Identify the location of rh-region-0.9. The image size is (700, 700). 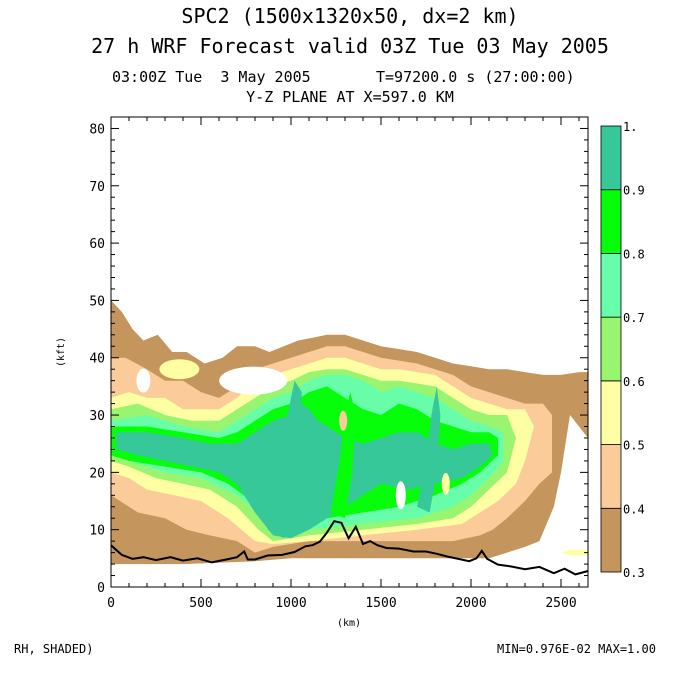
(304, 471).